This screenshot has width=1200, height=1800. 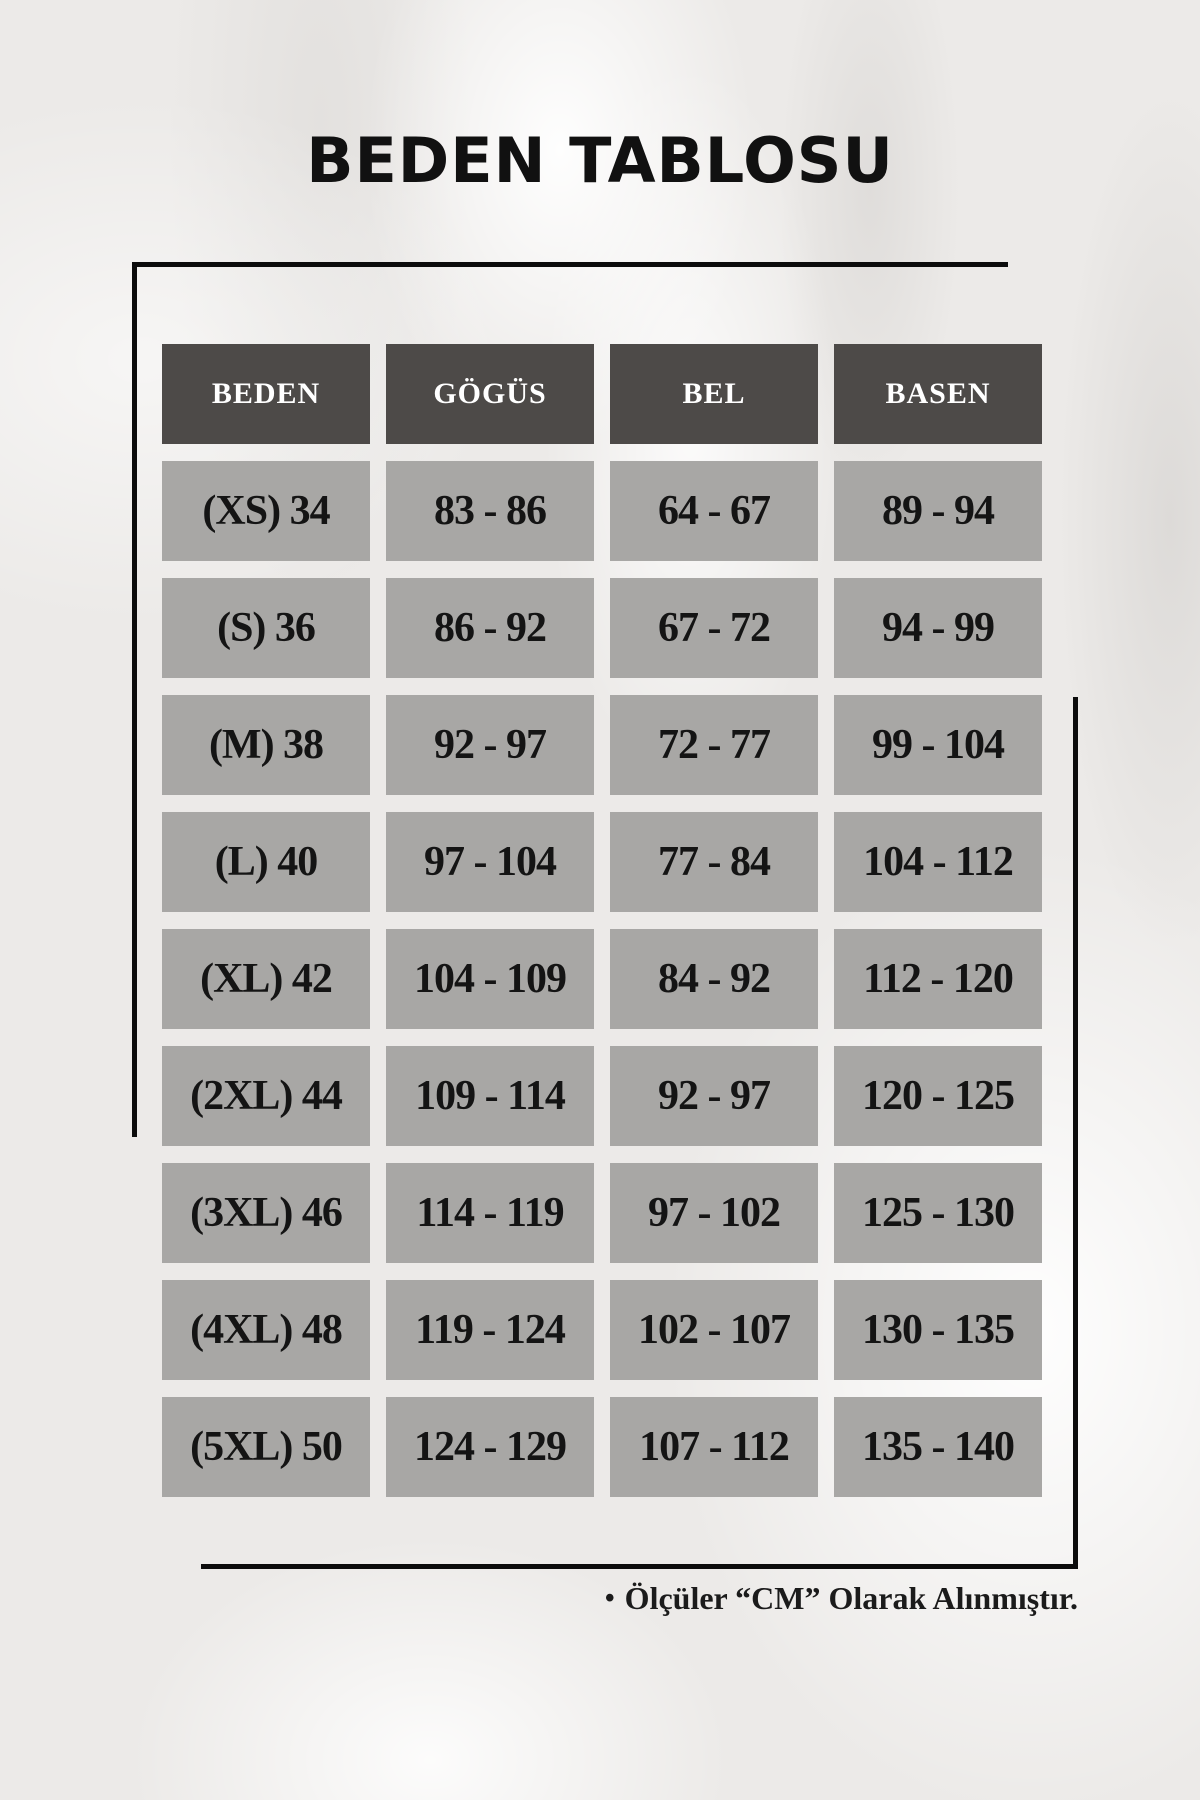 What do you see at coordinates (266, 1213) in the screenshot?
I see `size-cell: (3XL) 46` at bounding box center [266, 1213].